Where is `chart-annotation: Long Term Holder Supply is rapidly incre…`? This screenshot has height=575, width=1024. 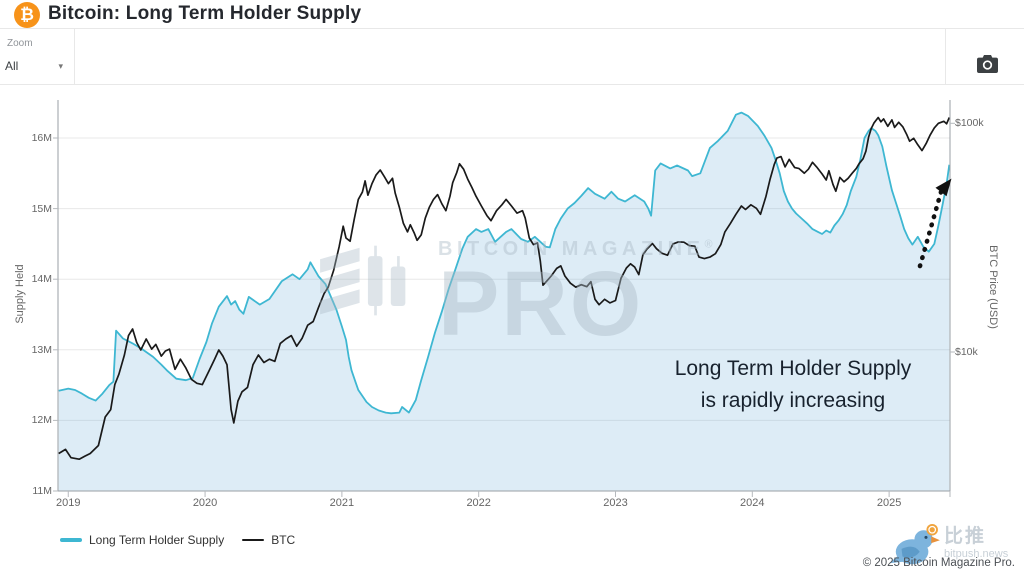
chart-annotation: Long Term Holder Supply is rapidly incre… is located at coordinates (793, 385).